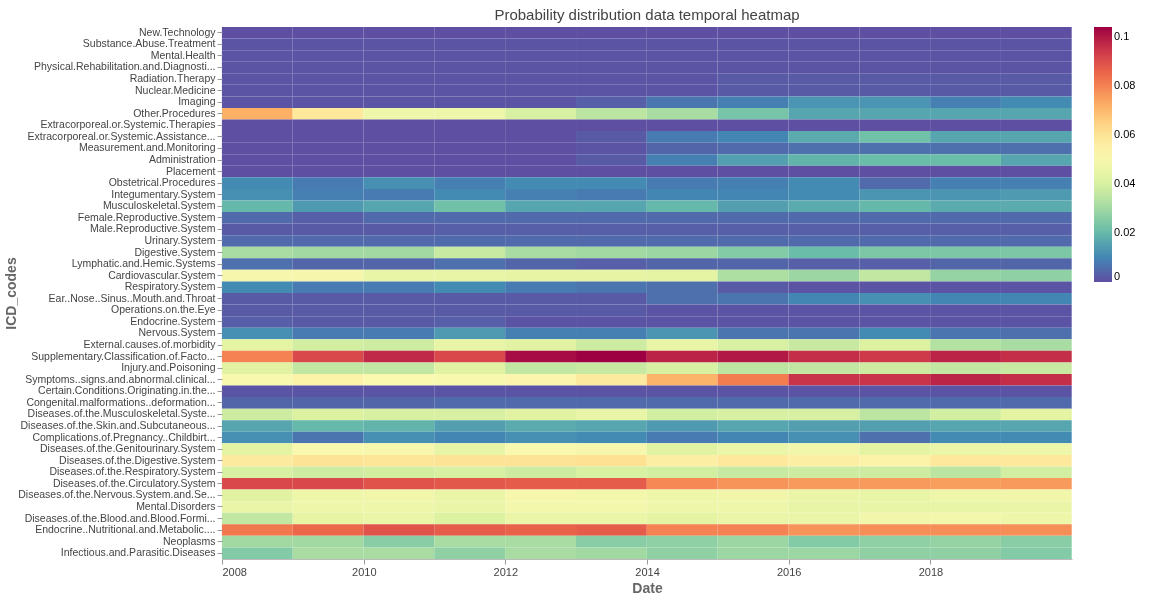  Describe the element at coordinates (138, 552) in the screenshot. I see `y-tick-label: Infectious.and.Parasitic.Diseases` at that location.